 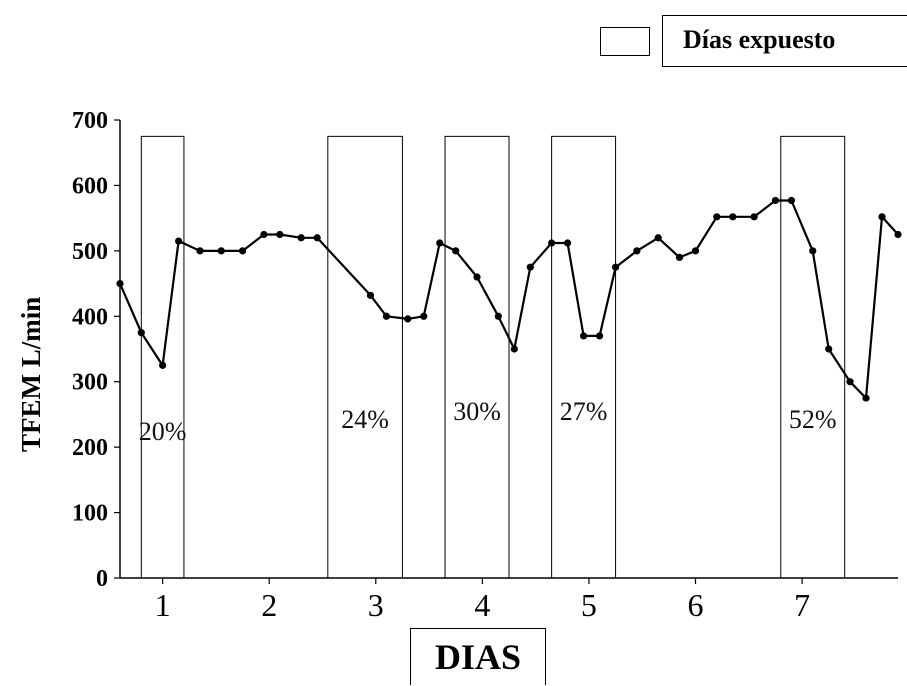 What do you see at coordinates (90, 317) in the screenshot?
I see `y-tick-label: 400` at bounding box center [90, 317].